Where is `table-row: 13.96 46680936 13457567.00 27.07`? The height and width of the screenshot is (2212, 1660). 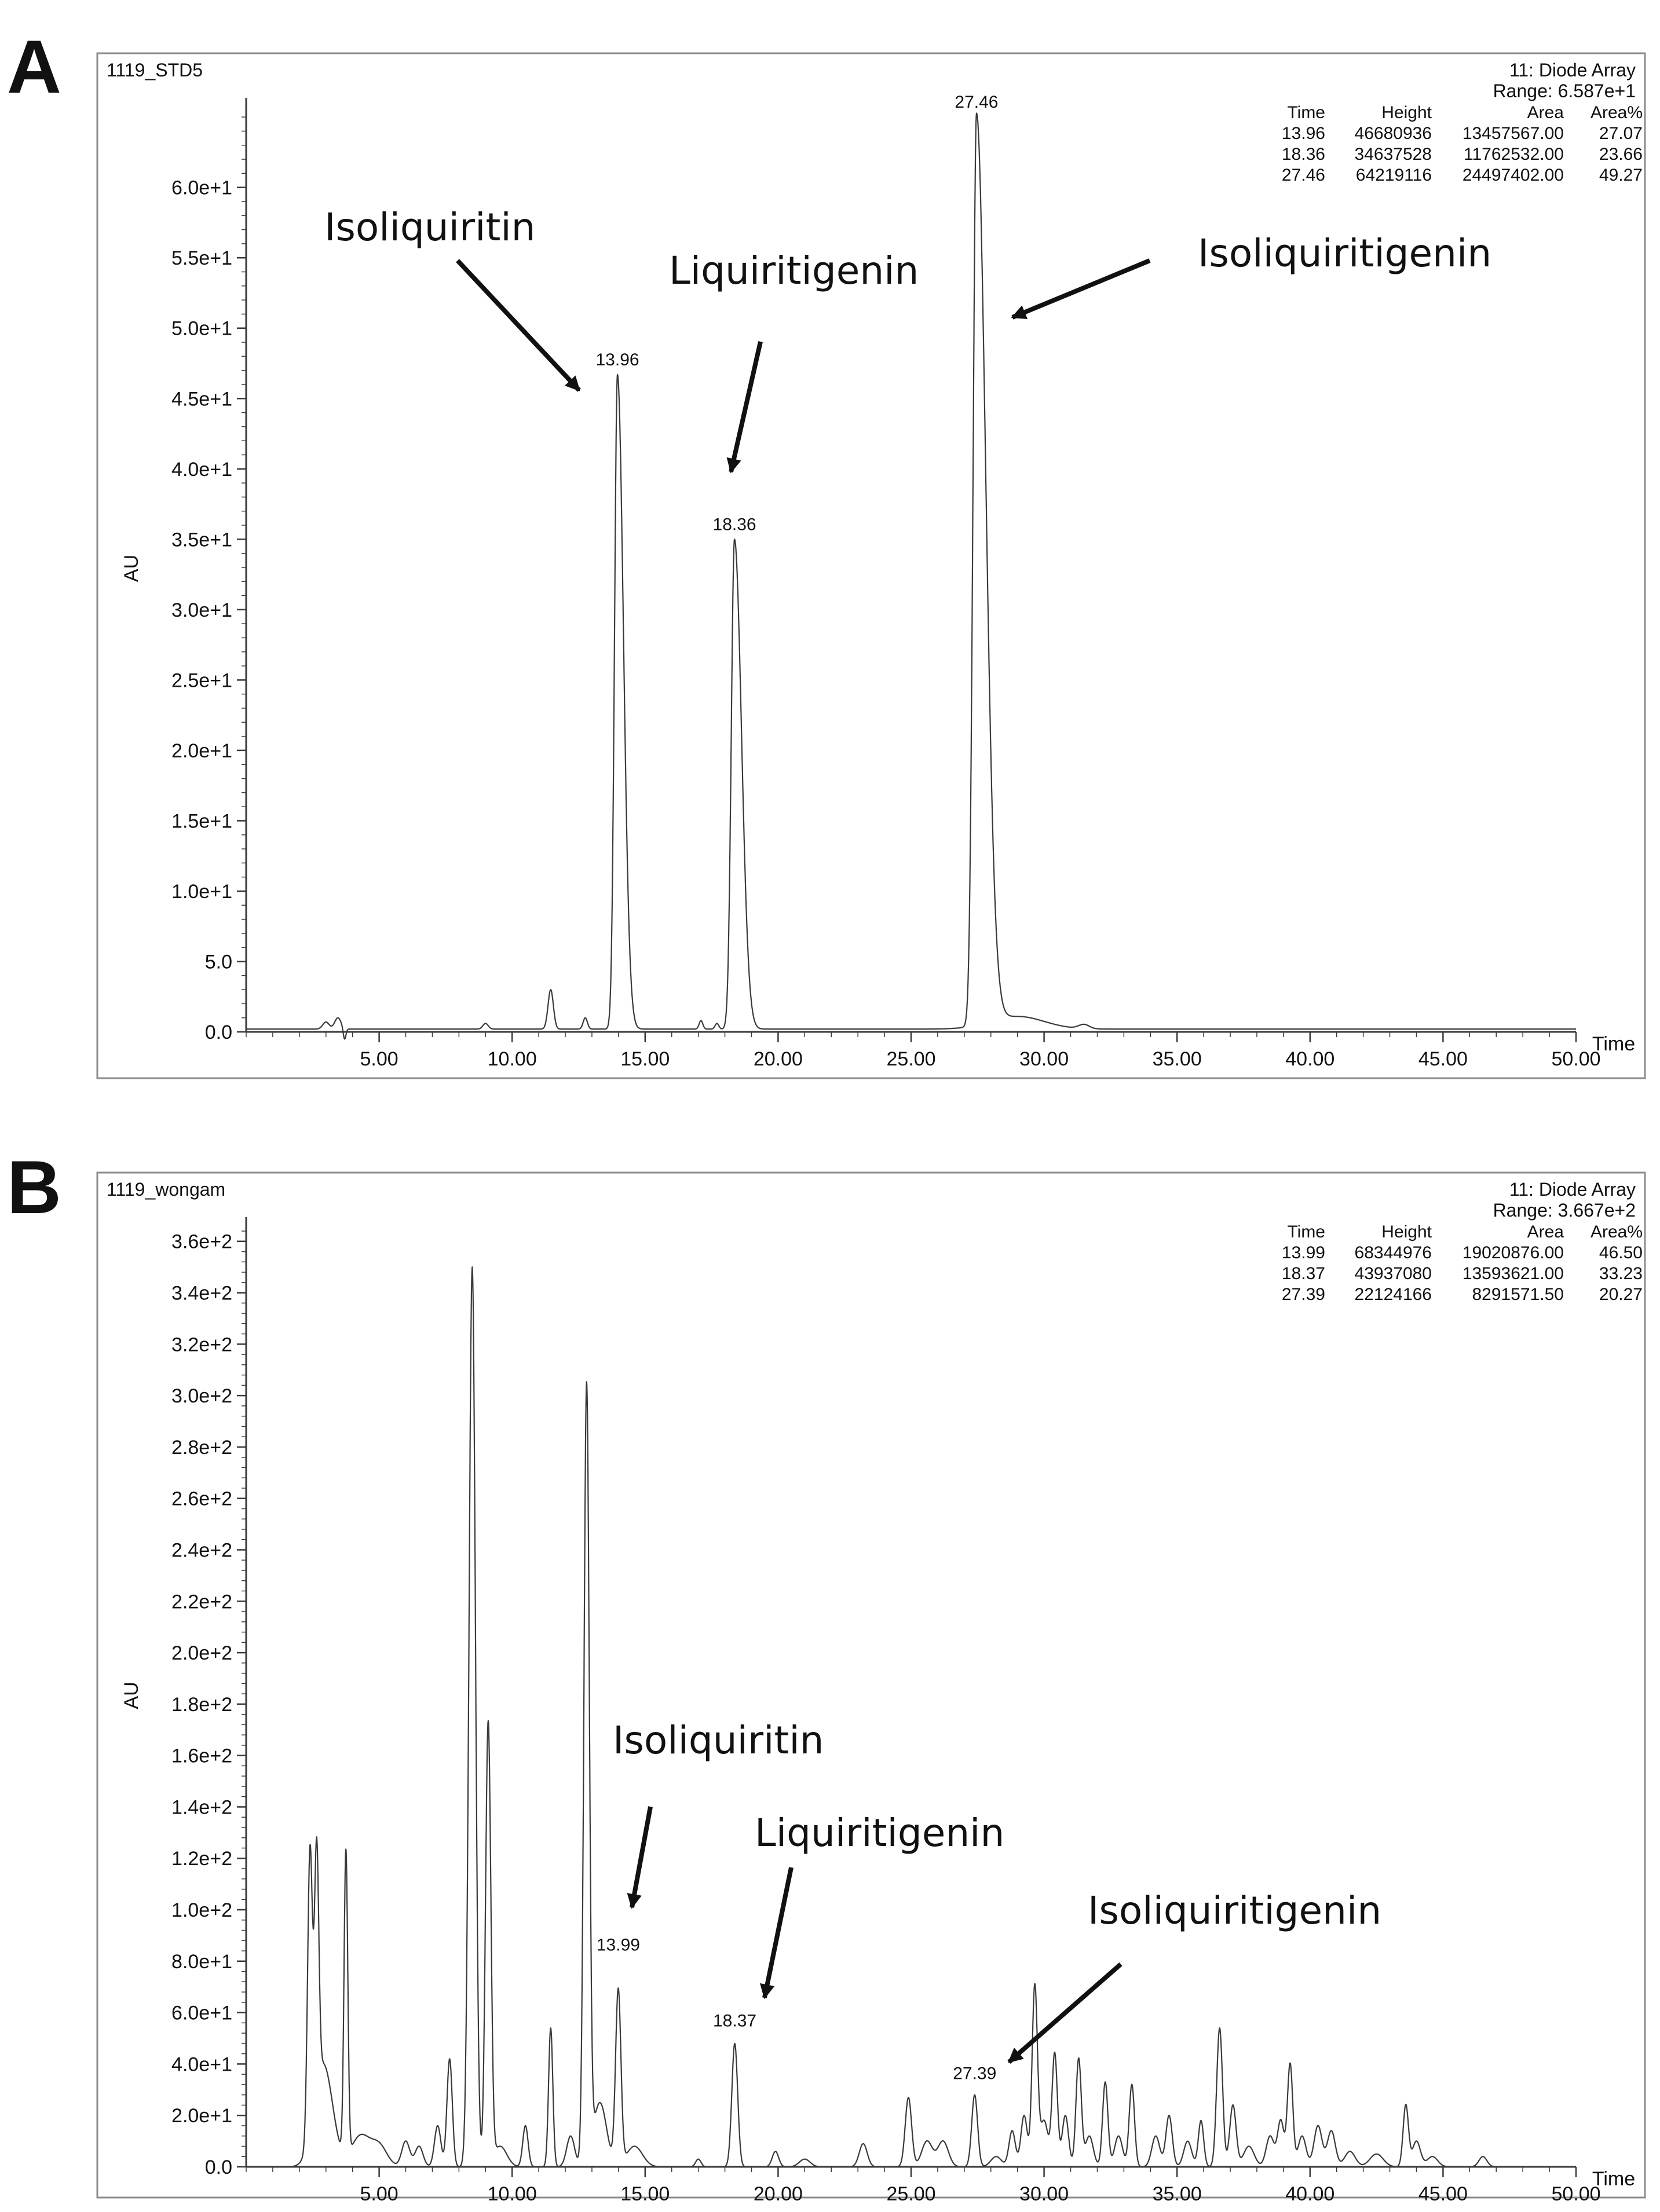
table-row: 13.96 46680936 13457567.00 27.07 is located at coordinates (1462, 133).